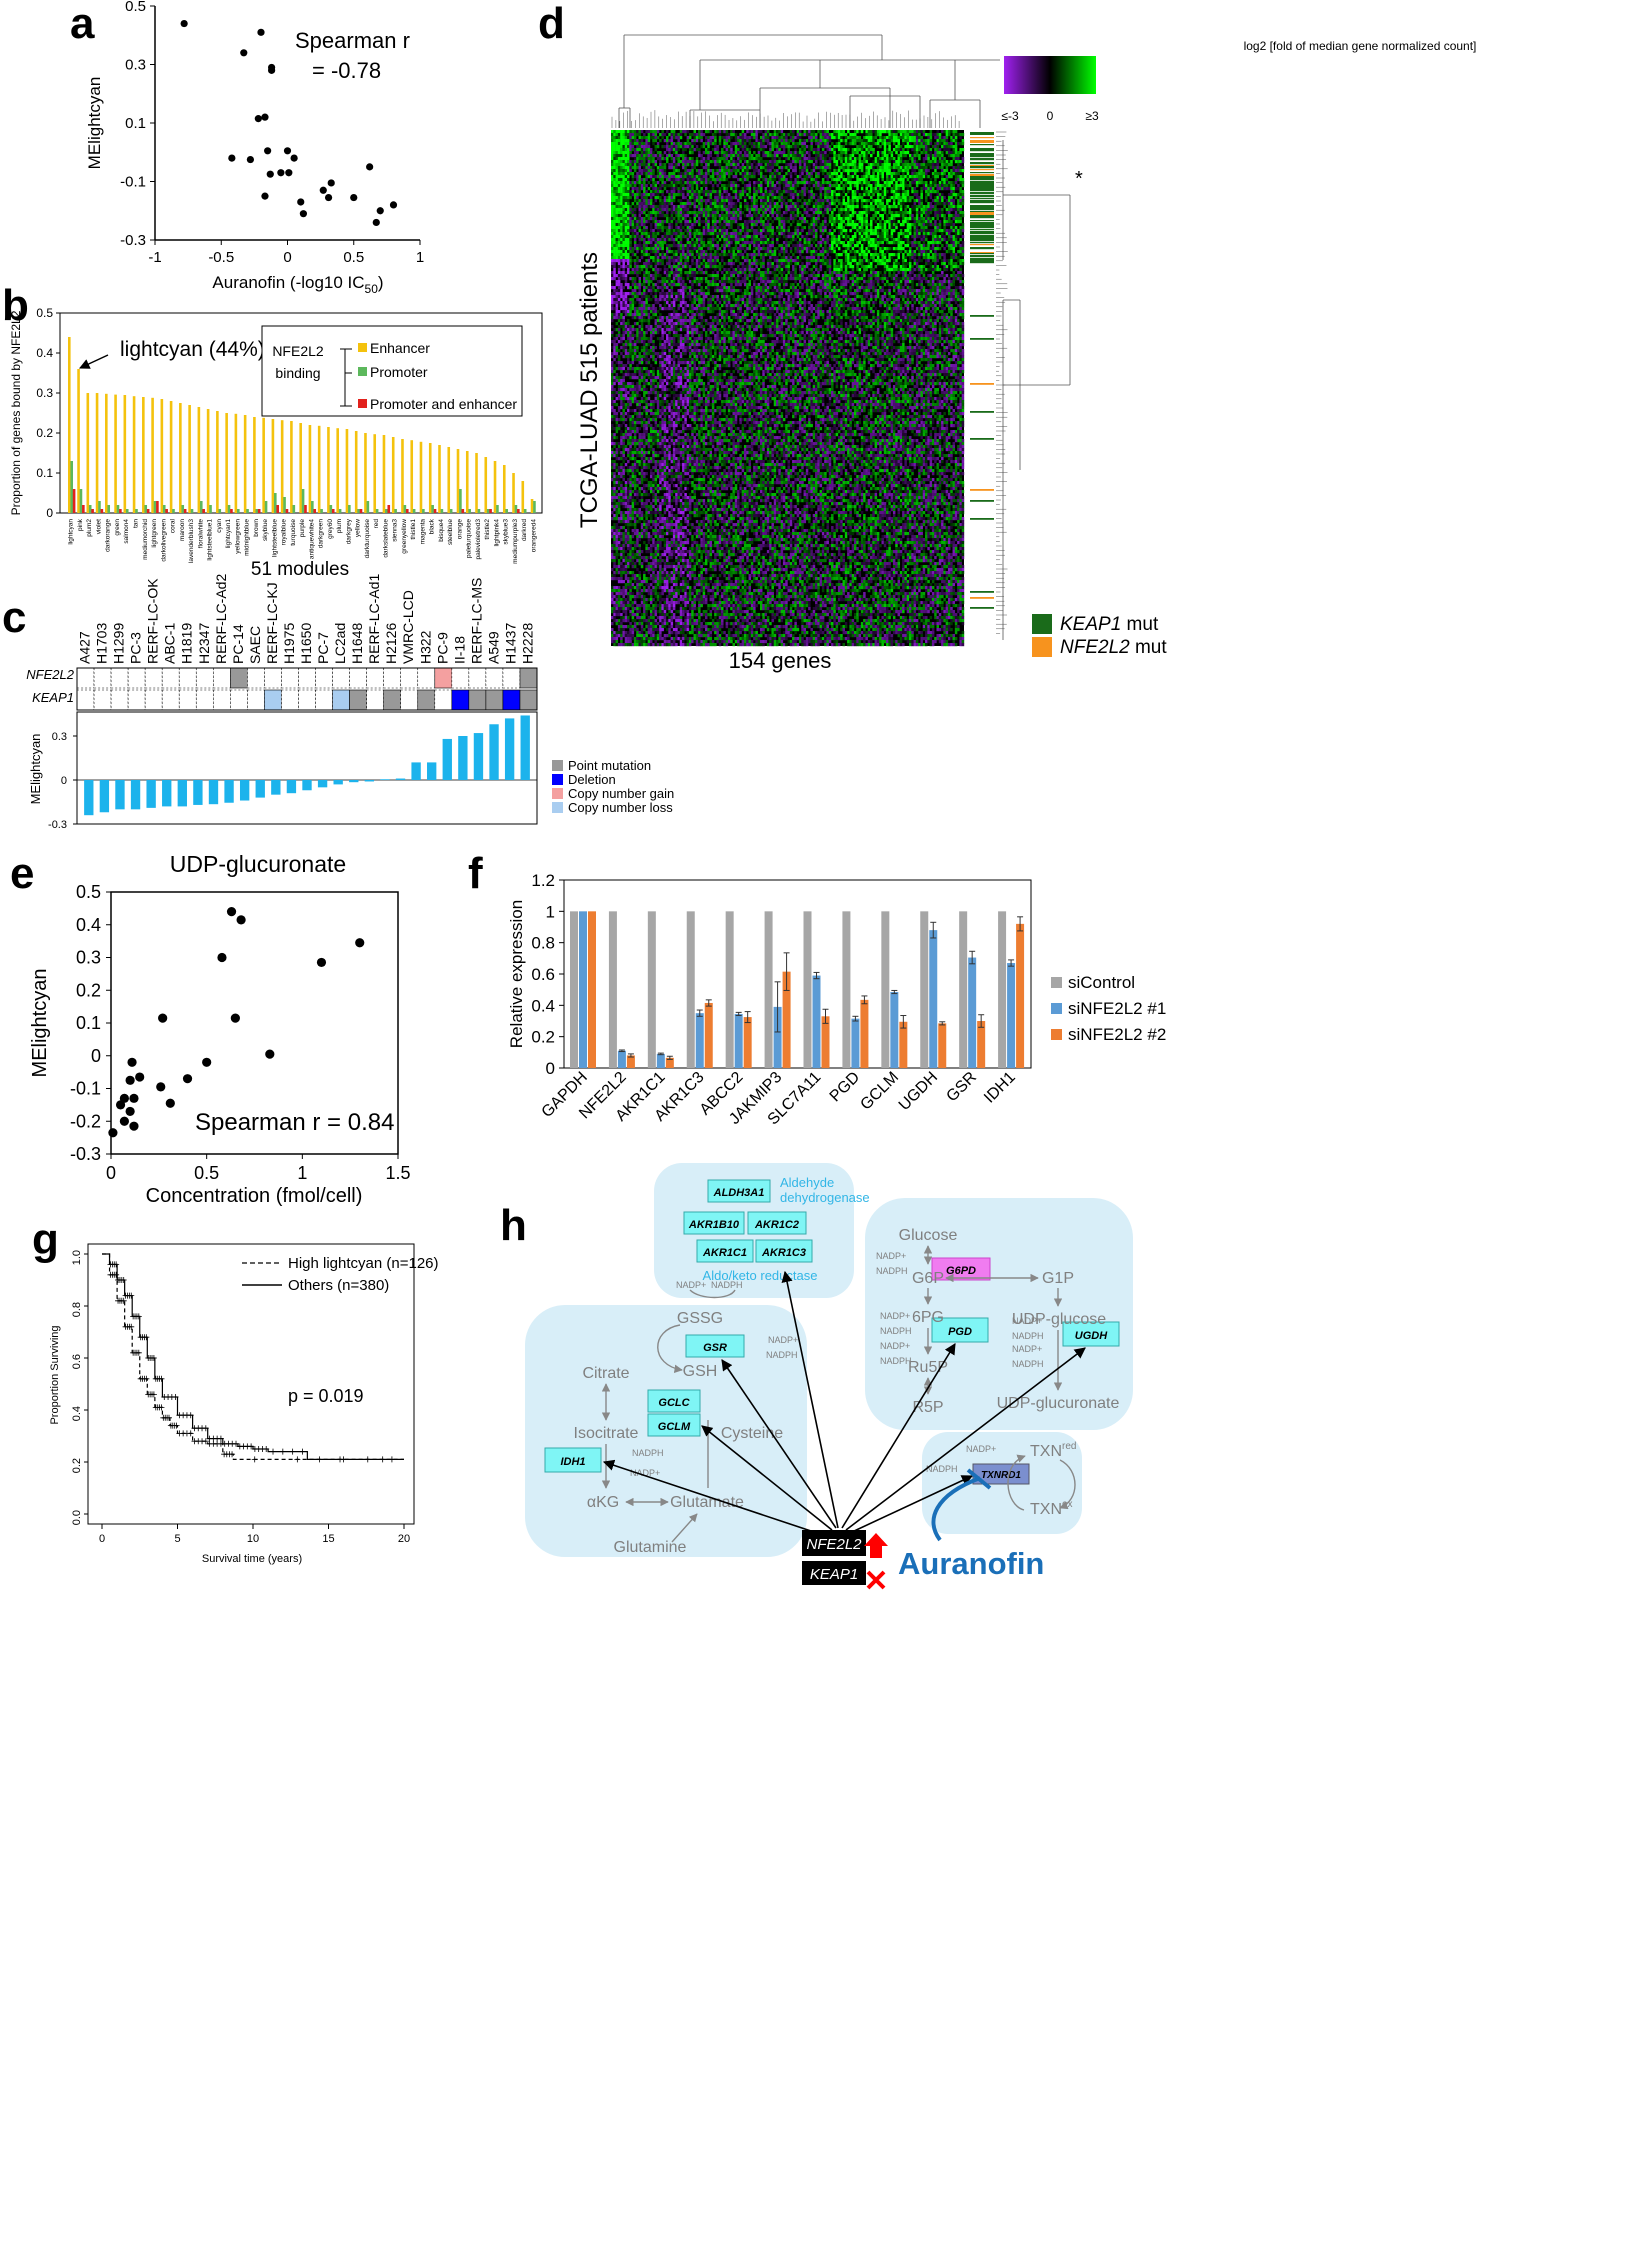 Image resolution: width=1650 pixels, height=2242 pixels. What do you see at coordinates (358, 528) in the screenshot?
I see `category-label: yellow` at bounding box center [358, 528].